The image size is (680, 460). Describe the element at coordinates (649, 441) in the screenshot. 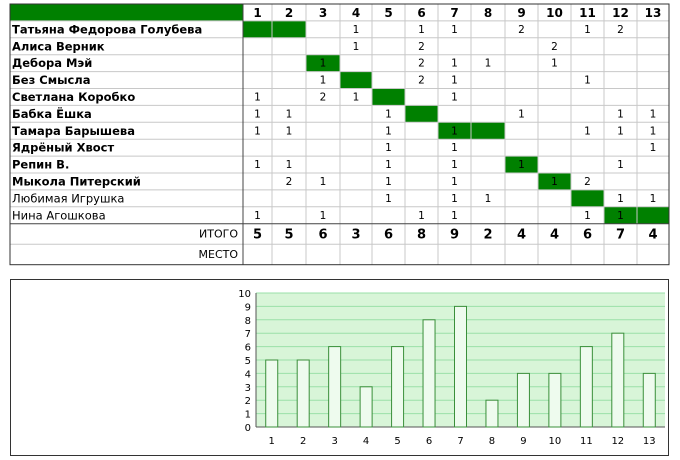

I see `x-tick-label: 13` at that location.